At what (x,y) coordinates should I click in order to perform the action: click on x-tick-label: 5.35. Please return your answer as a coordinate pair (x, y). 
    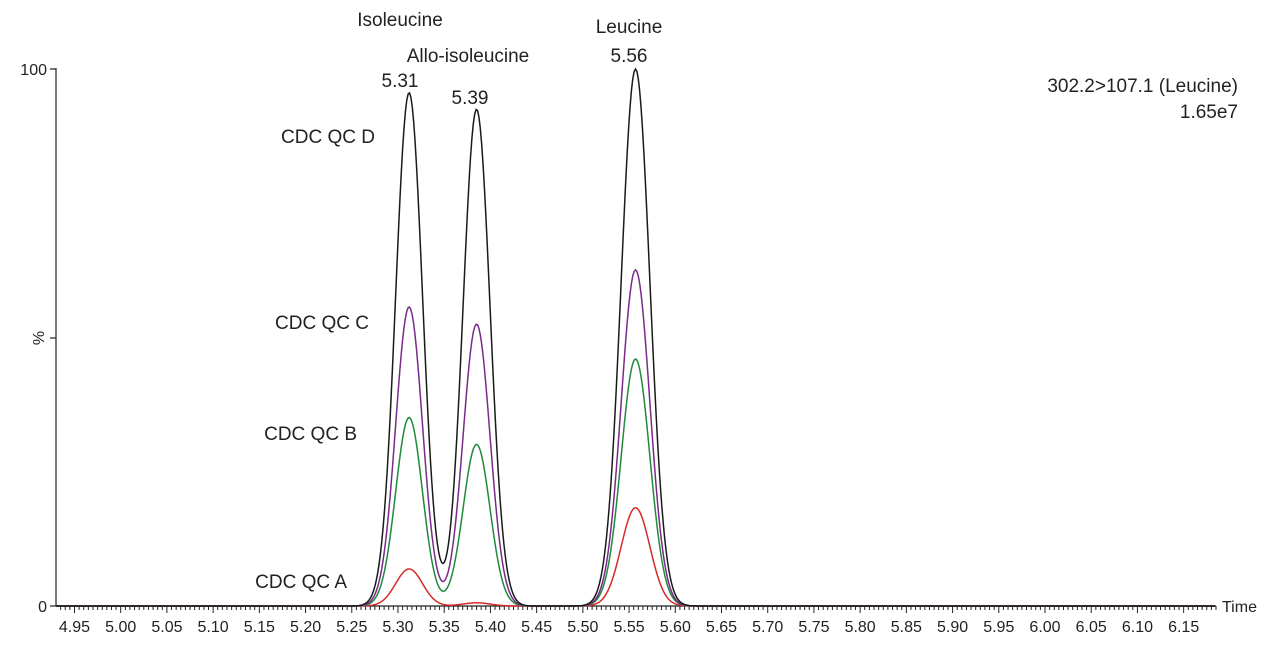
    Looking at the image, I should click on (444, 627).